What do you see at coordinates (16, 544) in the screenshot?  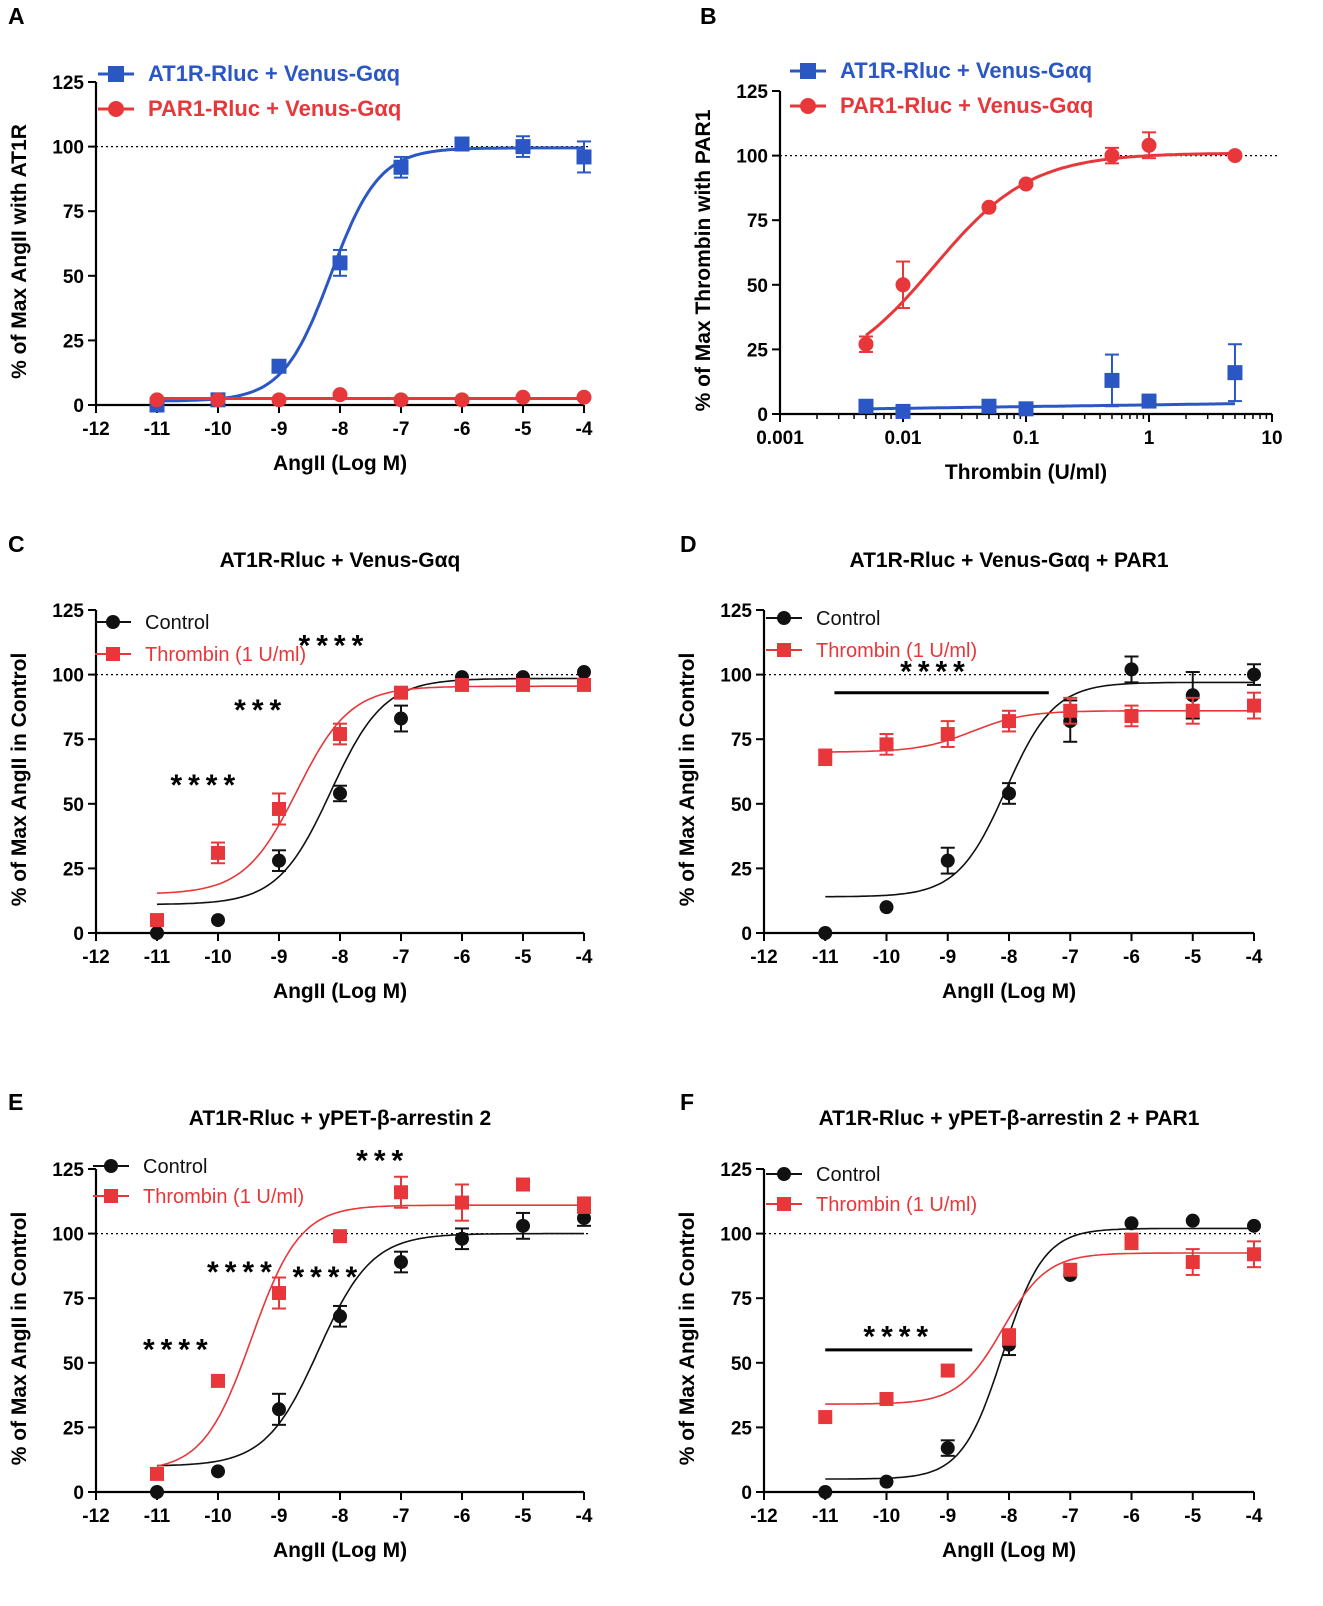 I see `panel-letter: C` at bounding box center [16, 544].